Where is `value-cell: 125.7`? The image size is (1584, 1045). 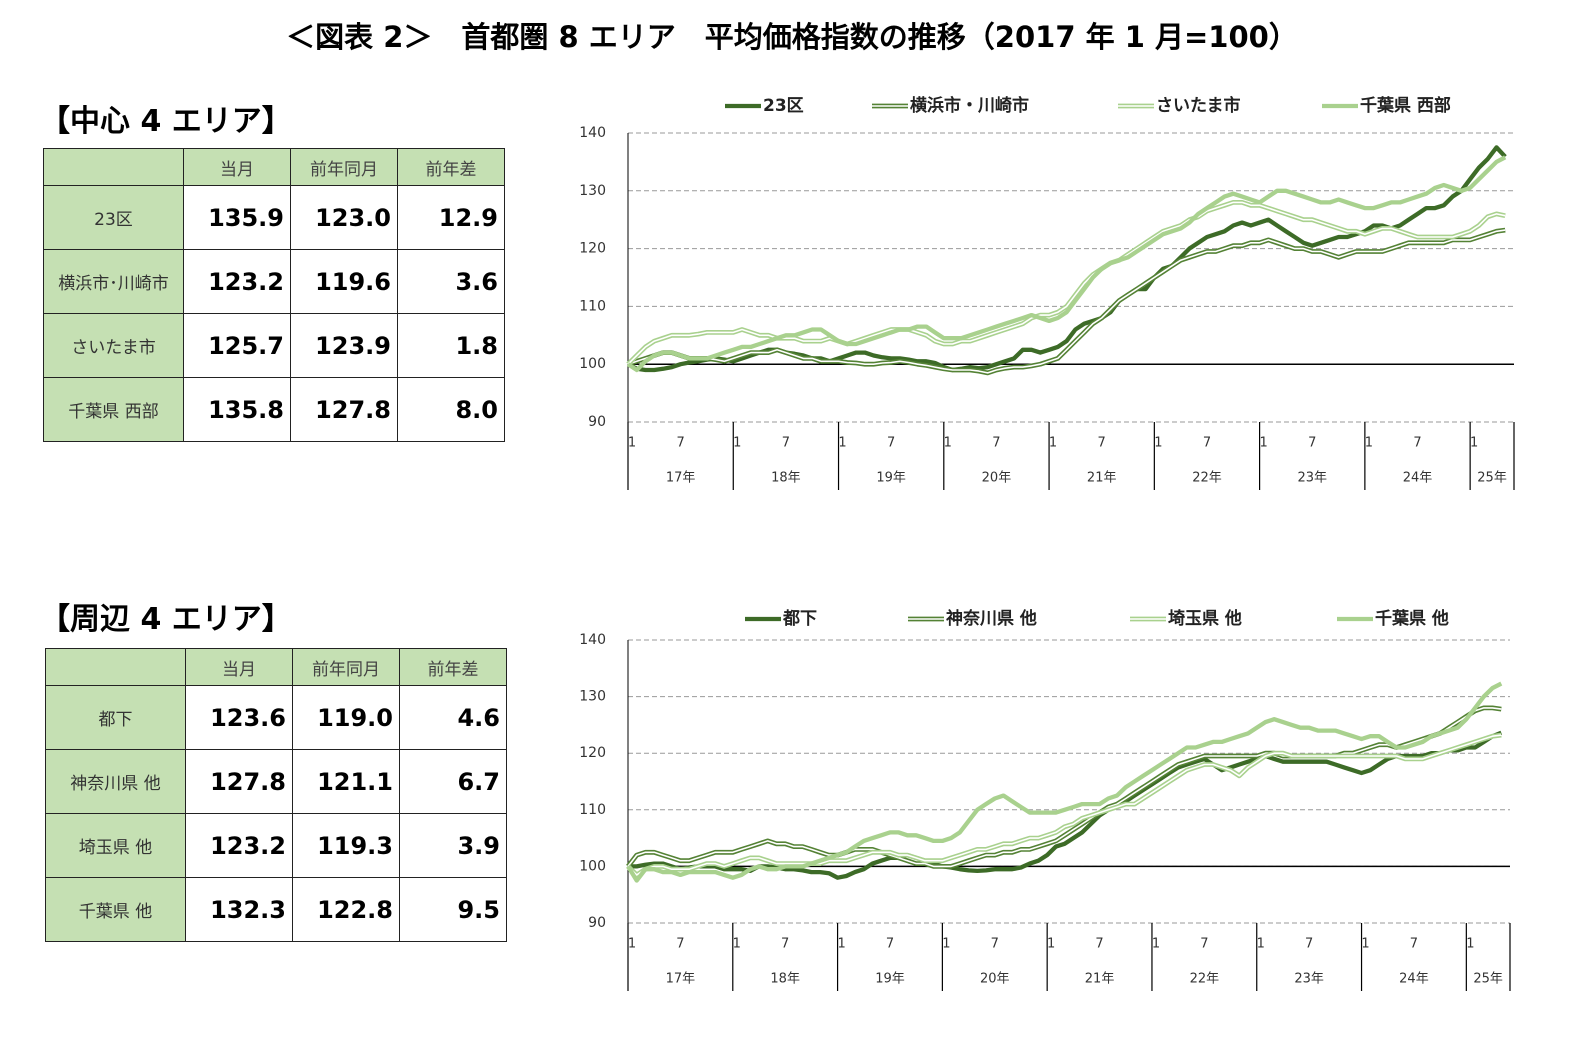 value-cell: 125.7 is located at coordinates (237, 345).